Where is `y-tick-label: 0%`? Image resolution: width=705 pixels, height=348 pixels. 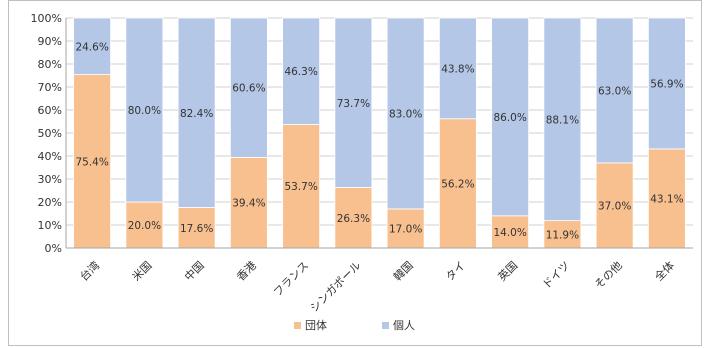 y-tick-label: 0% is located at coordinates (53, 248).